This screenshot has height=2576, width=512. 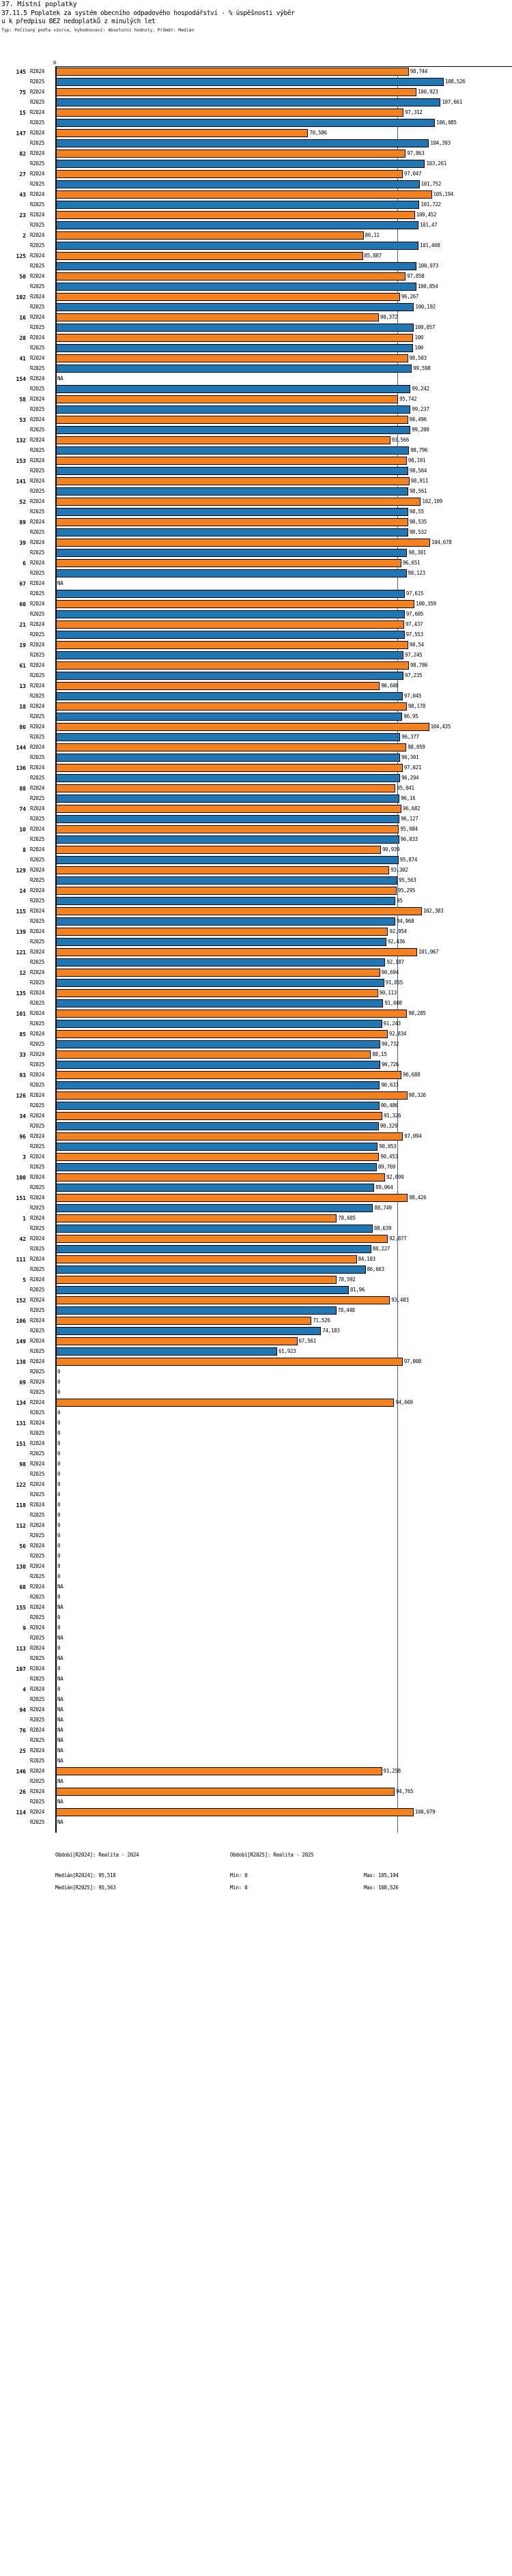 I want to click on bar-value-label: 98,191, so click(x=417, y=460).